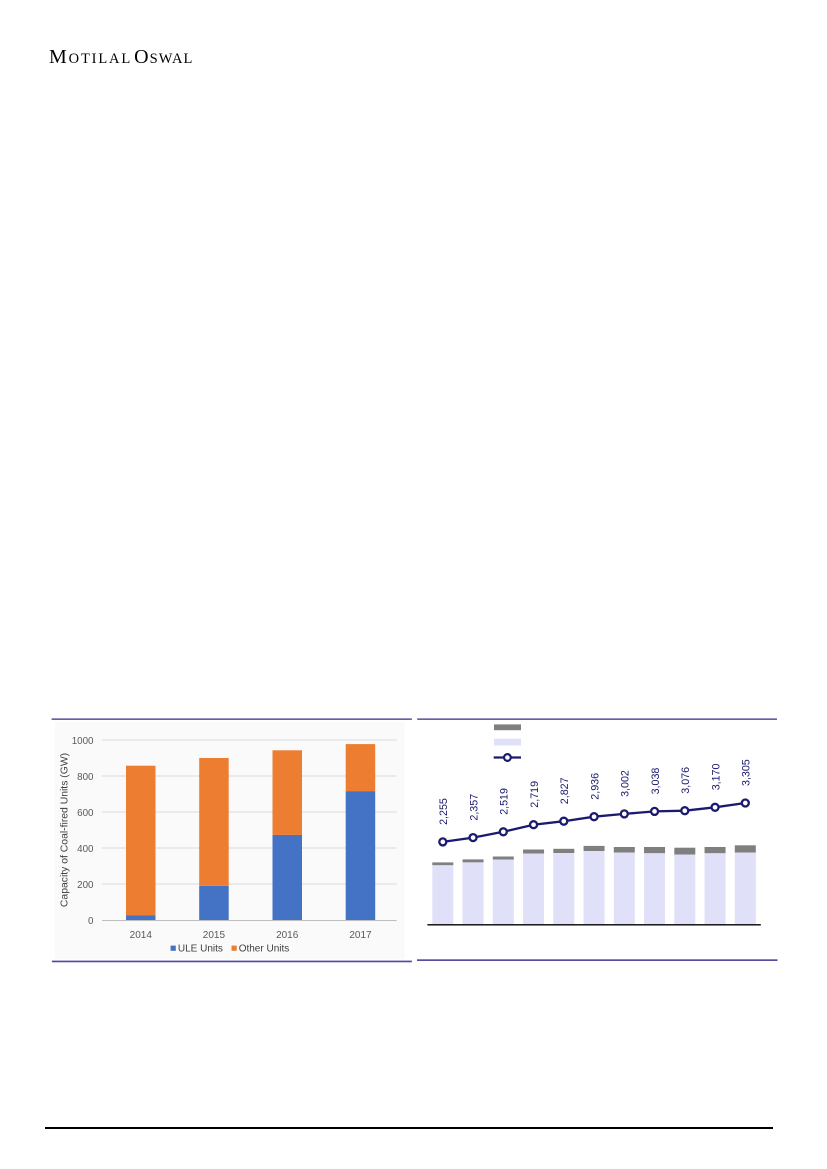 This screenshot has height=1169, width=827. What do you see at coordinates (85, 813) in the screenshot?
I see `svg-text: 600` at bounding box center [85, 813].